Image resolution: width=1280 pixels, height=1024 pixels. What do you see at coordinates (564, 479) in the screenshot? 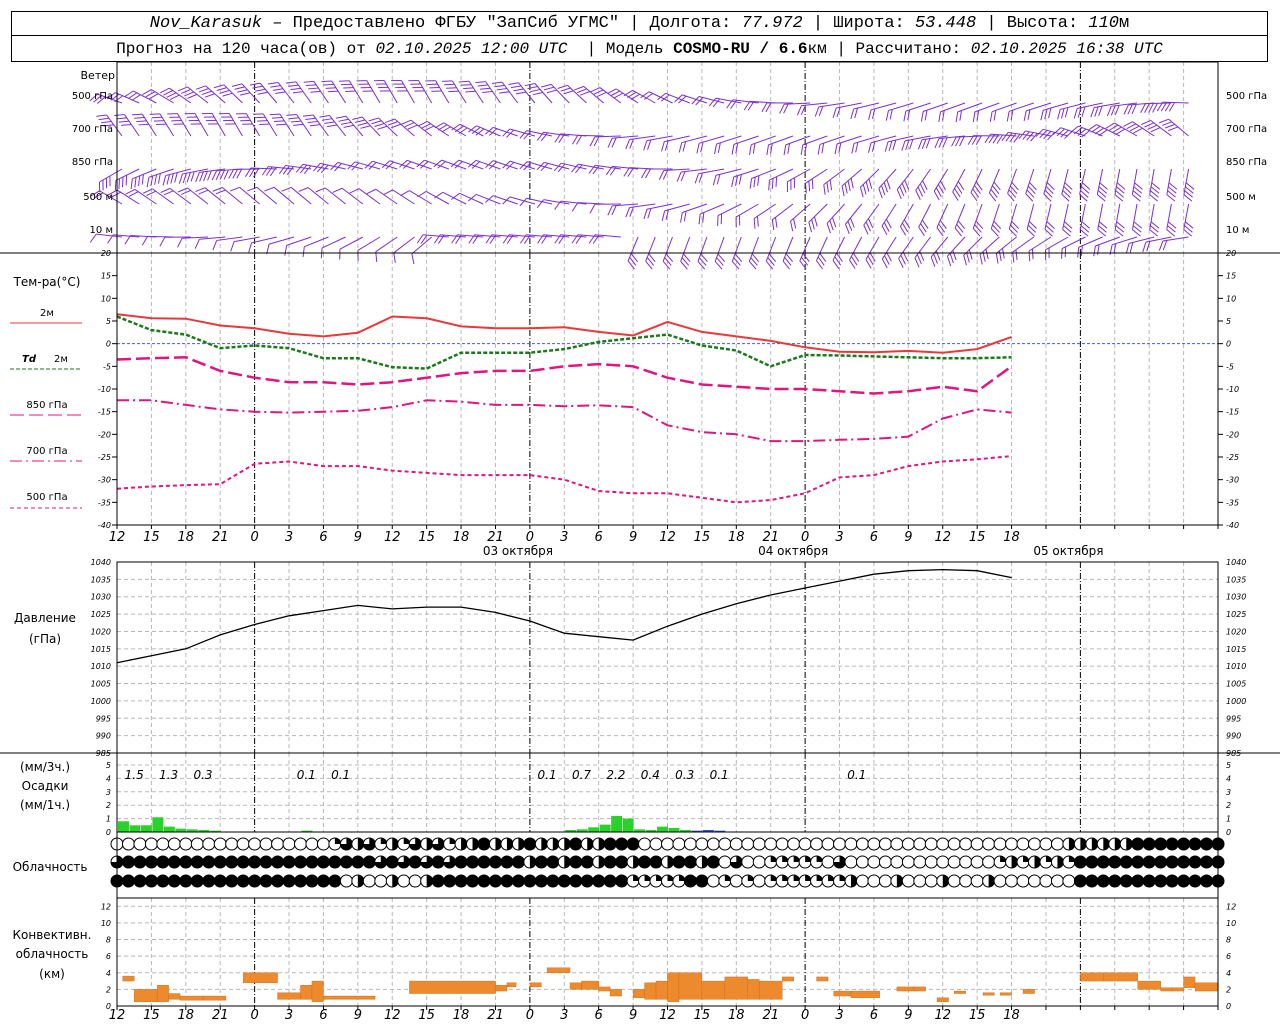
I see `temp-series-line` at bounding box center [564, 479].